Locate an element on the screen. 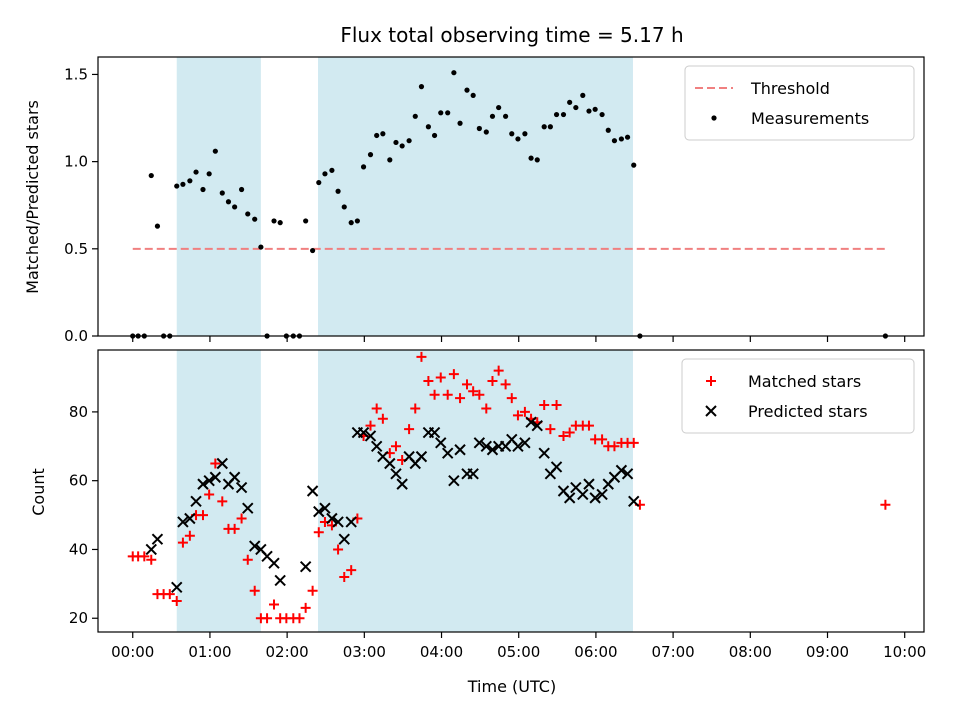 The height and width of the screenshot is (720, 960). x-tick-label: 03:00 is located at coordinates (364, 652).